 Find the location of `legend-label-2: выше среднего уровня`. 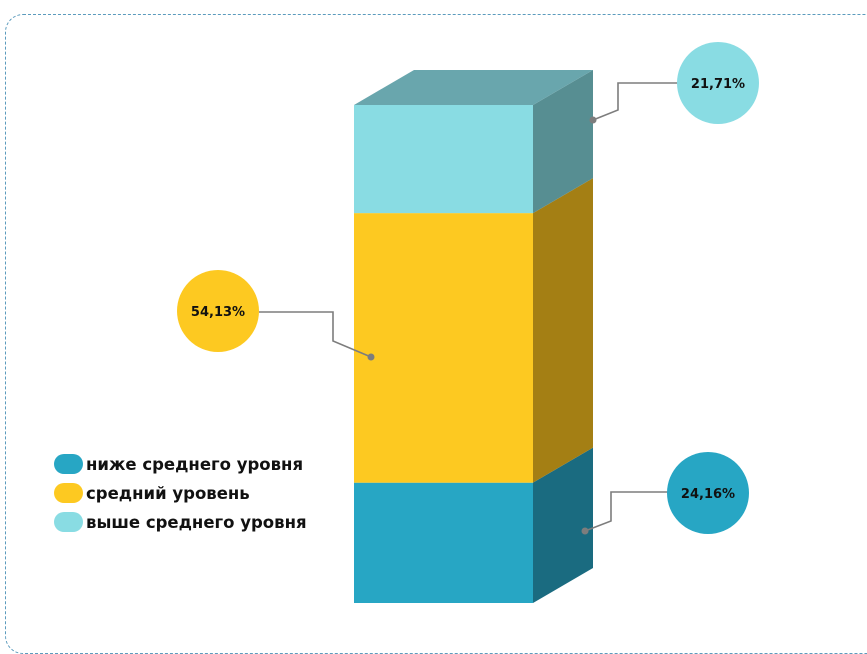

legend-label-2: выше среднего уровня is located at coordinates (196, 522).